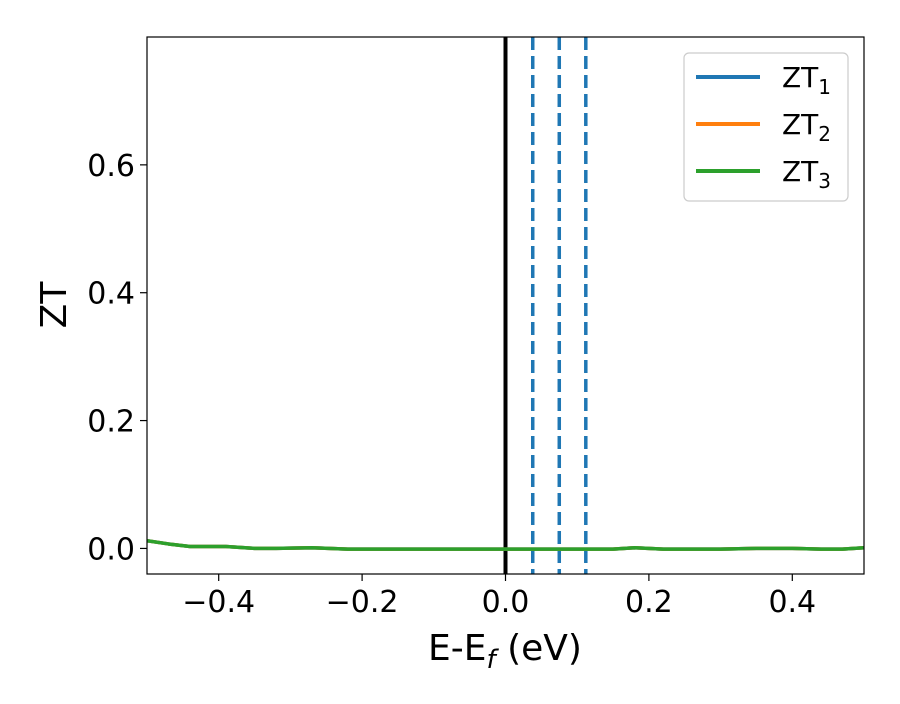  I want to click on x-tick-label: 0.4, so click(792, 602).